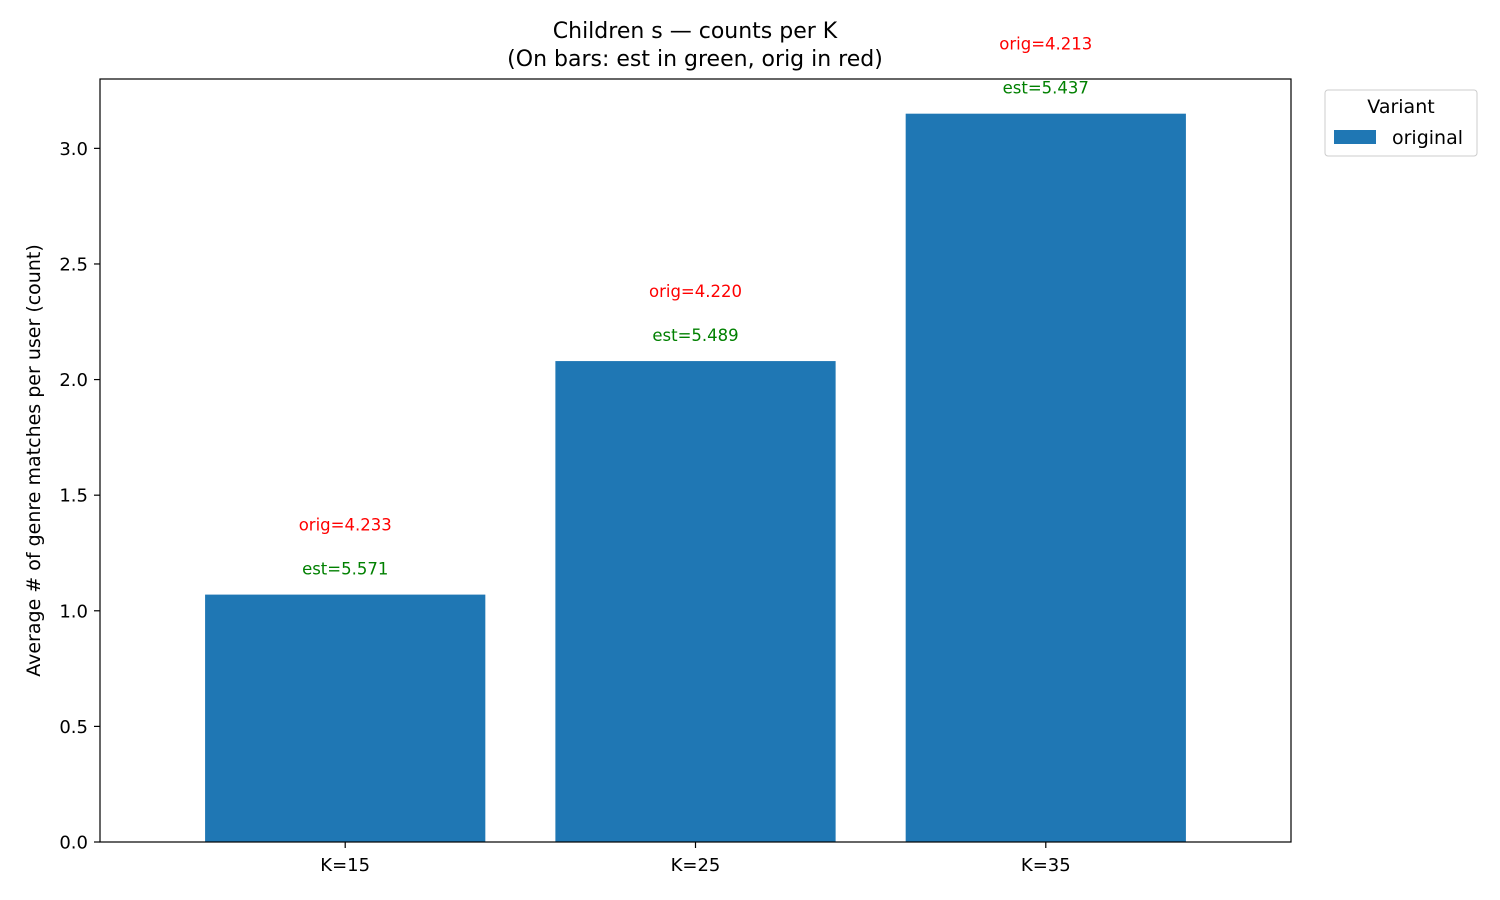 The height and width of the screenshot is (900, 1500). Describe the element at coordinates (73, 611) in the screenshot. I see `y-tick-label: 1.0` at that location.